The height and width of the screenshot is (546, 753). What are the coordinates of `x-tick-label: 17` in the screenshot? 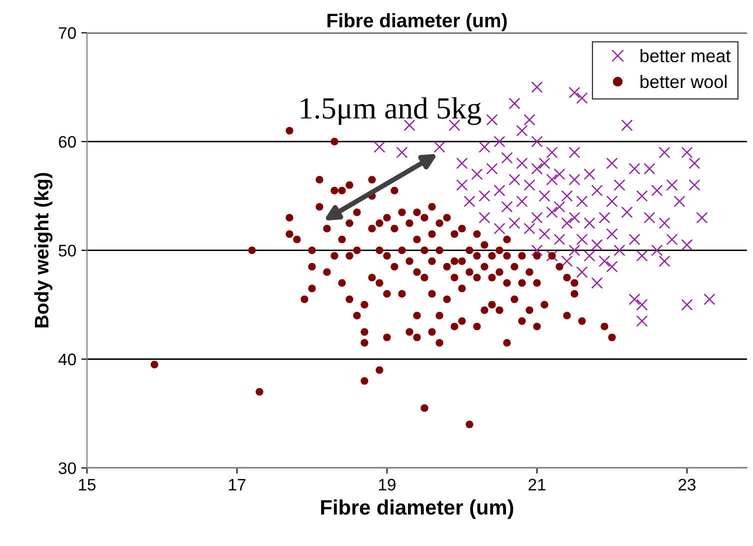 It's located at (237, 484).